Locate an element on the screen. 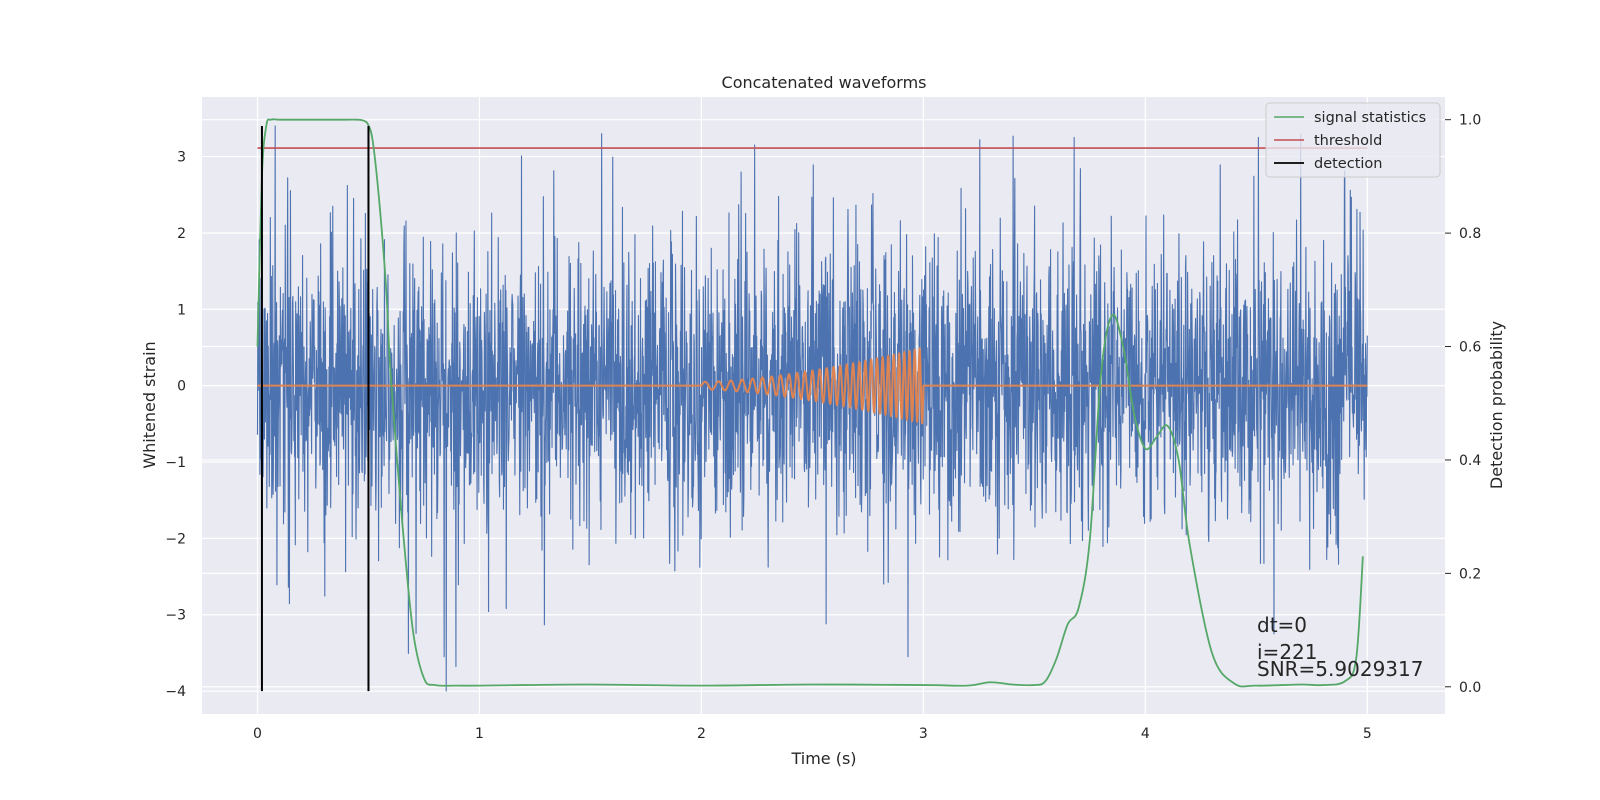 This screenshot has width=1600, height=800. x-tick-label: 4 is located at coordinates (1145, 734).